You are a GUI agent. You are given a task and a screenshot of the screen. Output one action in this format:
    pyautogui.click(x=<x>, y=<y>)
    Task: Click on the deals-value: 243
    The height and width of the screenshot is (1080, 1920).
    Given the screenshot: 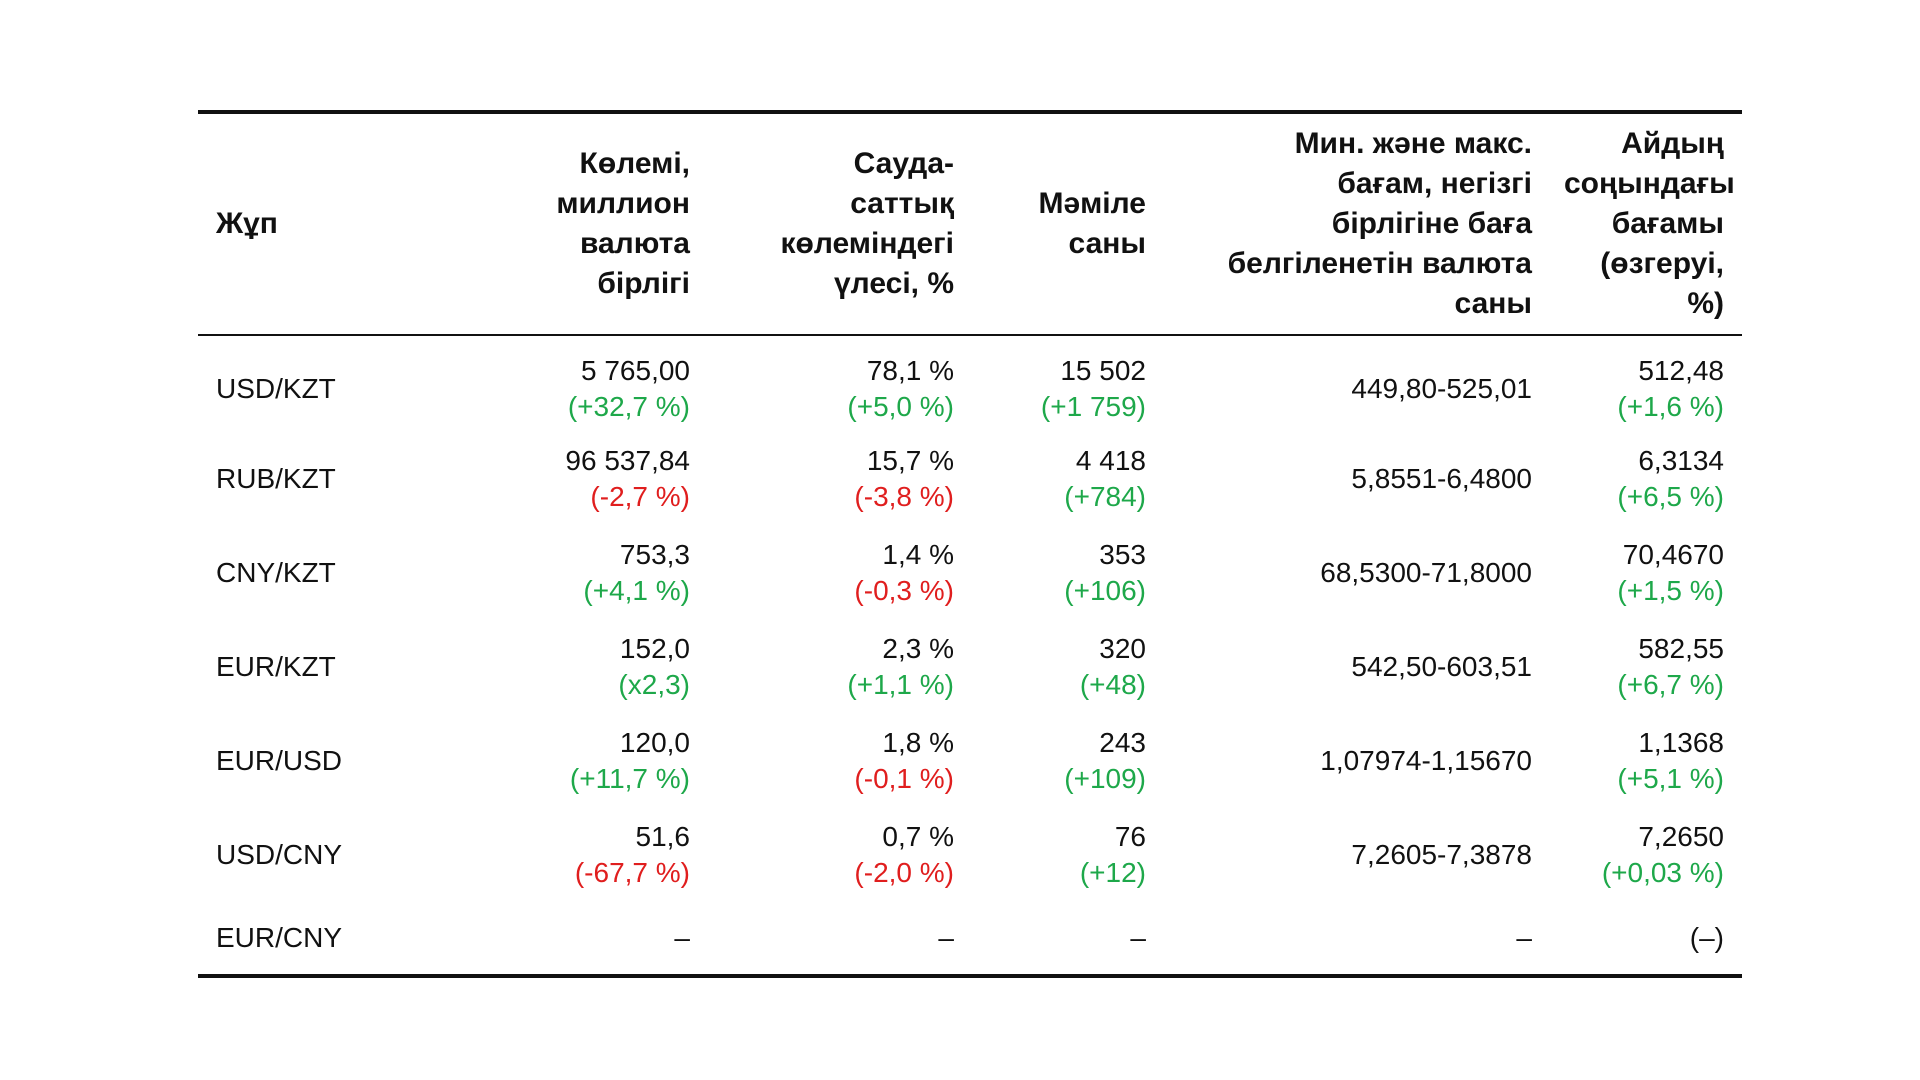 What is the action you would take?
    pyautogui.click(x=1122, y=742)
    